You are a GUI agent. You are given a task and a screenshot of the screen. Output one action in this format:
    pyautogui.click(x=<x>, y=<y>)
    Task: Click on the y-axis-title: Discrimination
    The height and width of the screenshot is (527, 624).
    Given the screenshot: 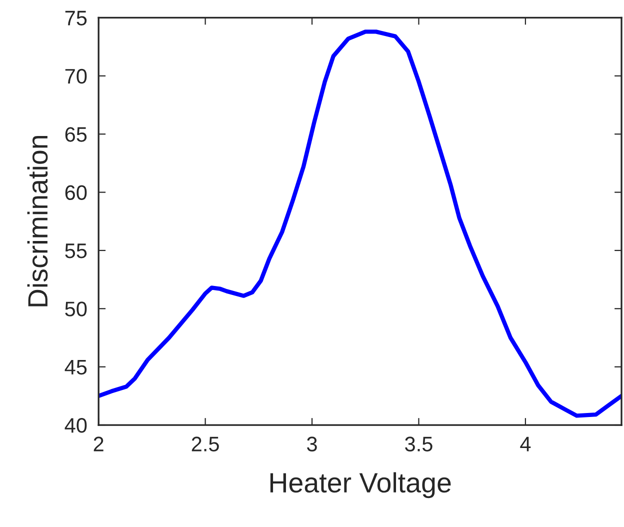 What is the action you would take?
    pyautogui.click(x=37, y=221)
    